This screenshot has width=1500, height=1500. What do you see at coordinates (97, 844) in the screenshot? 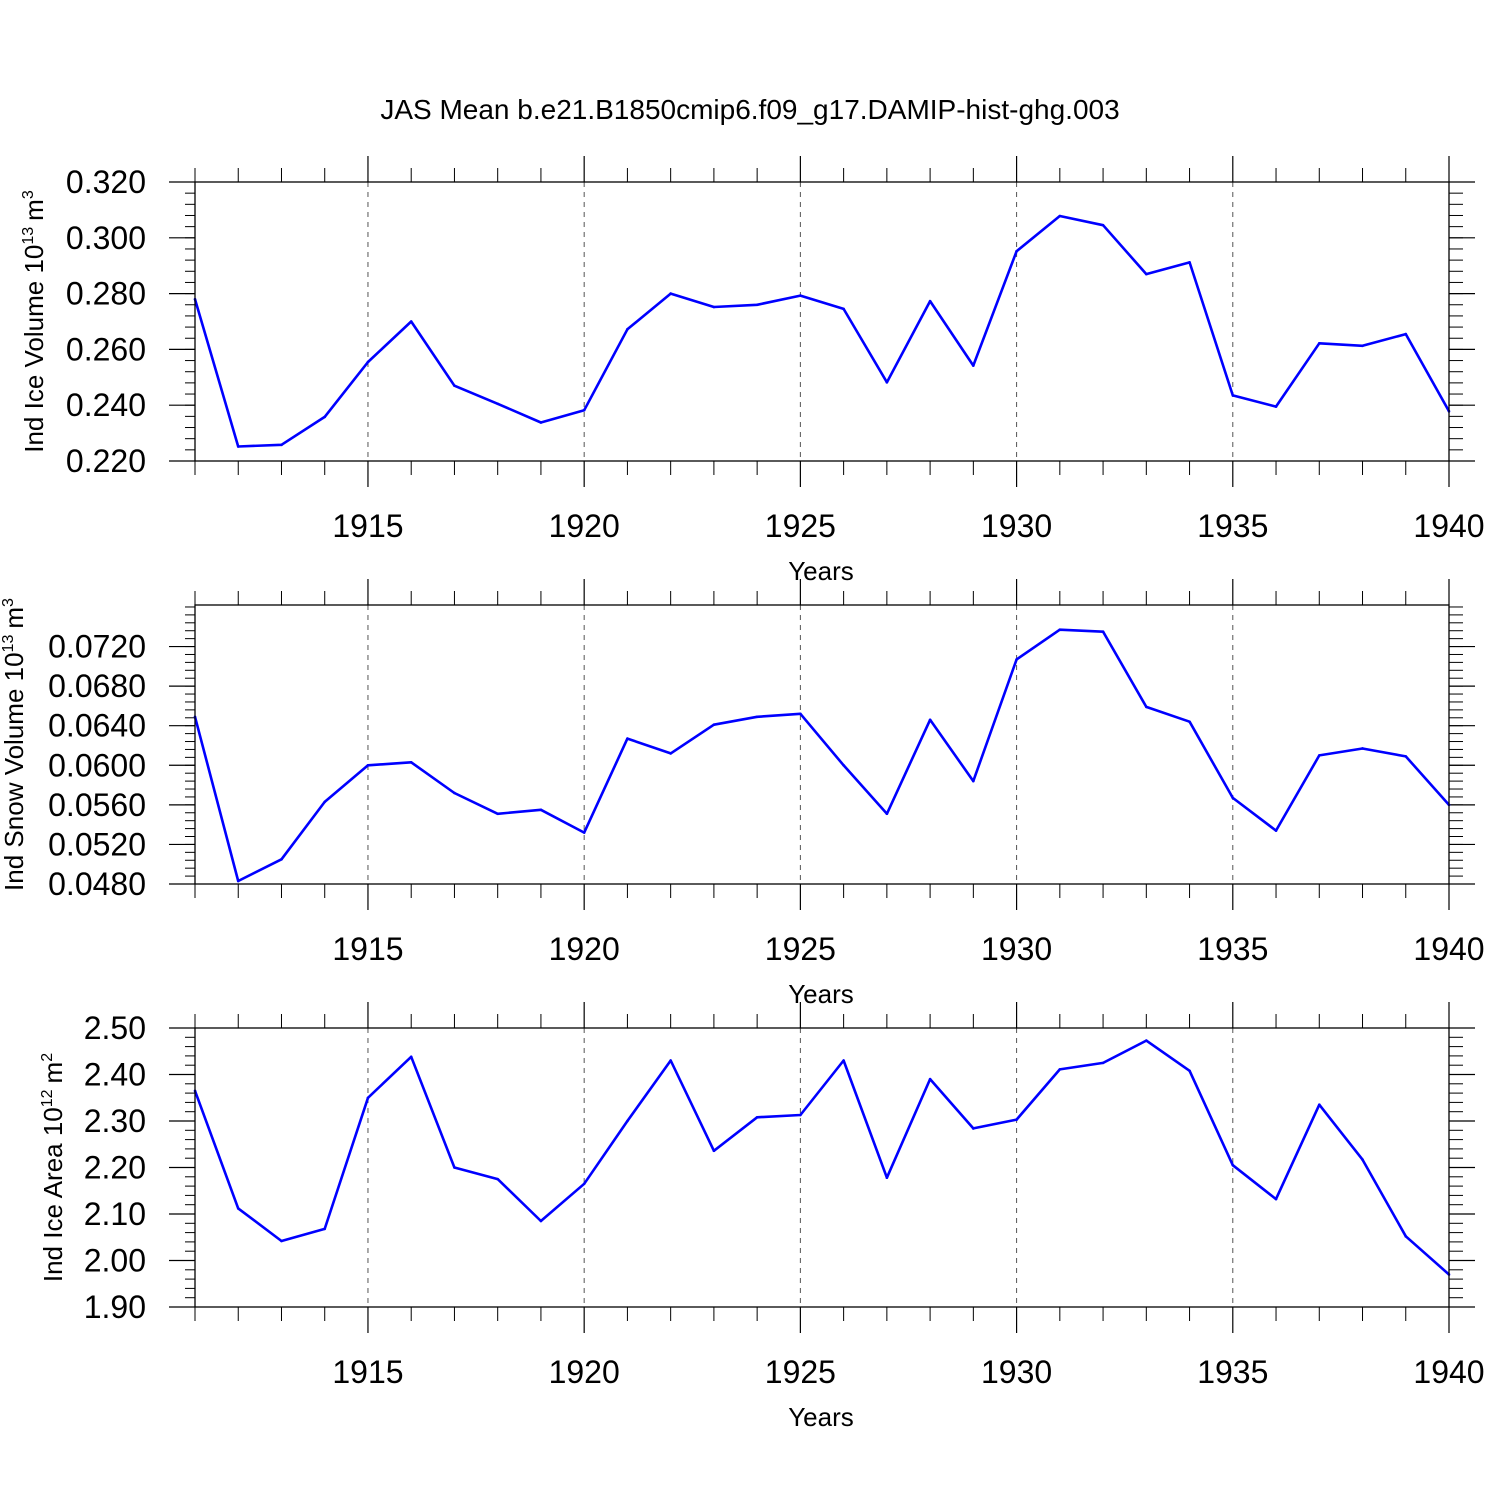
I see `y-tick-label: 0.0520` at bounding box center [97, 844].